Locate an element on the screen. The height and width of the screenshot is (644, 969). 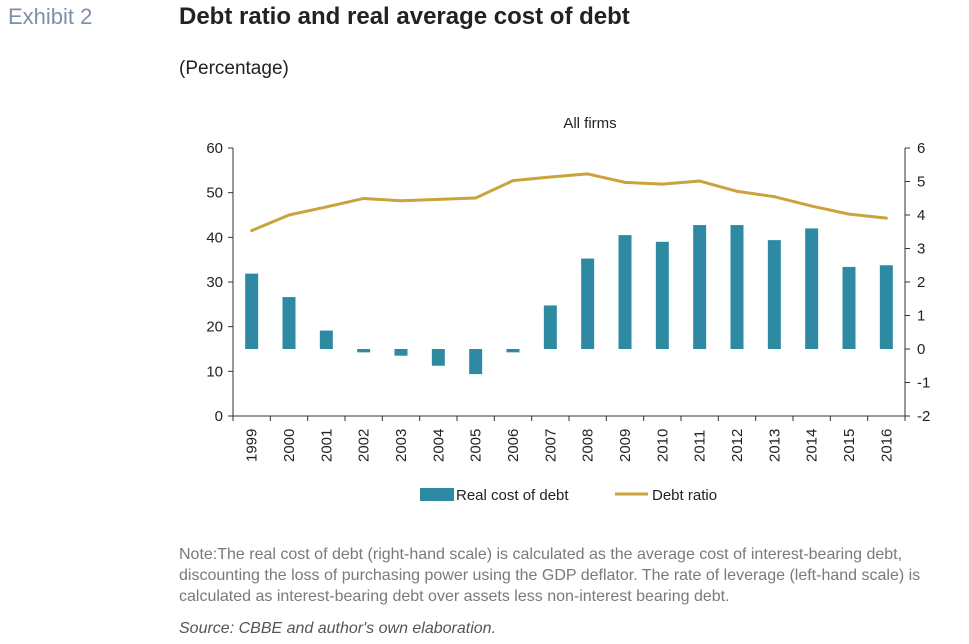
x-tick-label: 2003 is located at coordinates (401, 445).